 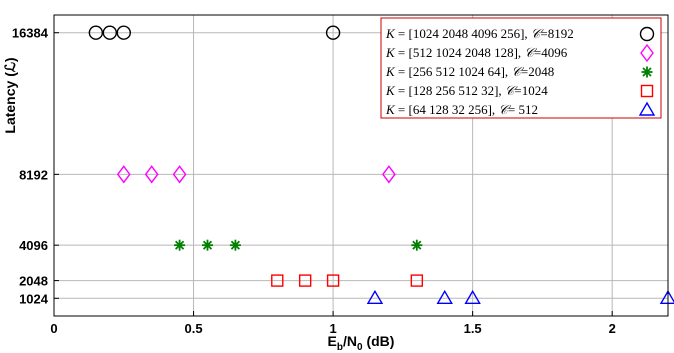 What do you see at coordinates (460, 52) in the screenshot?
I see `legend-k-values: = [512 1024 2048 128],` at bounding box center [460, 52].